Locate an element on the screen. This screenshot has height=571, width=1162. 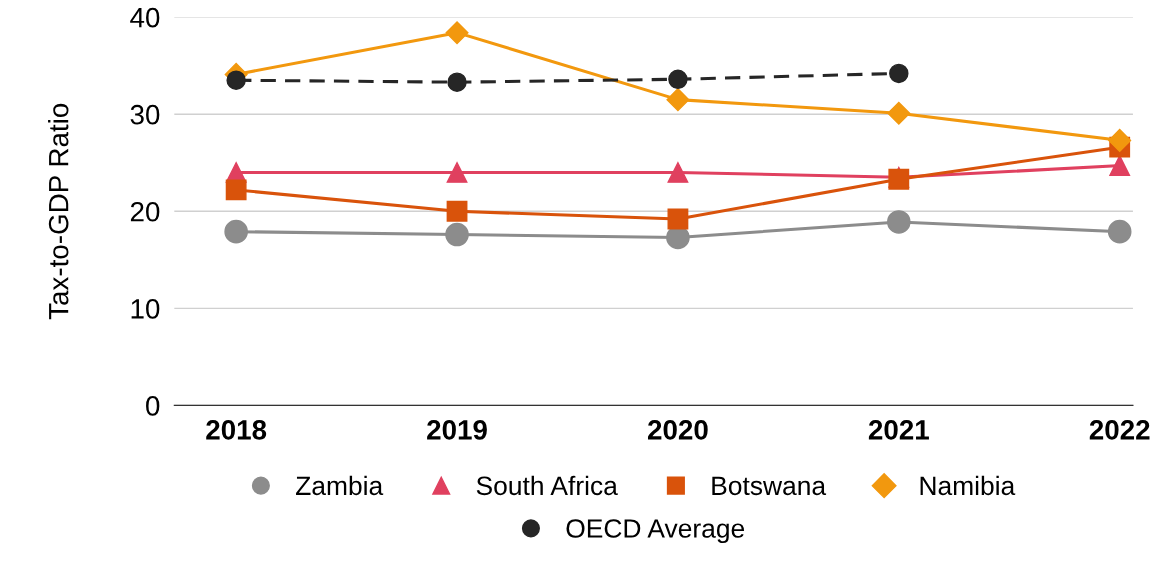
legend-label: Botswana is located at coordinates (769, 486).